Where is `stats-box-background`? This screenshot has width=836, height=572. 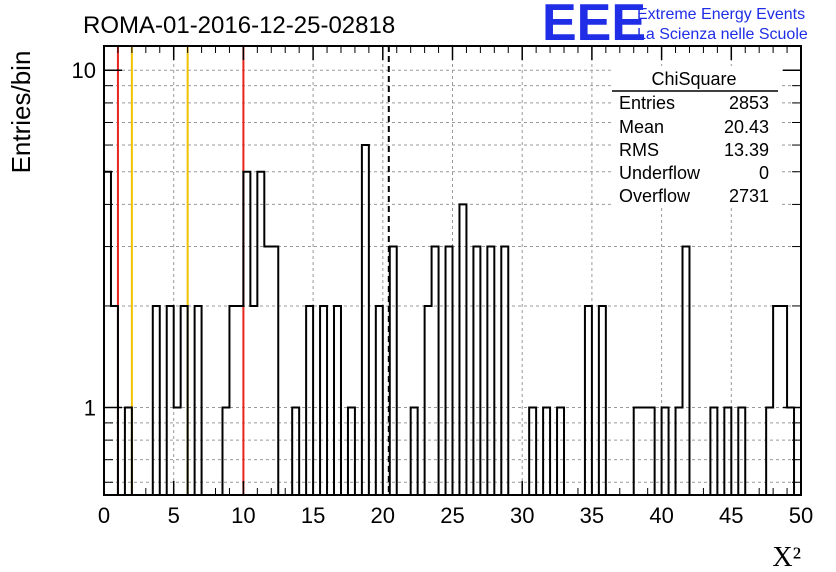
stats-box-background is located at coordinates (696, 136).